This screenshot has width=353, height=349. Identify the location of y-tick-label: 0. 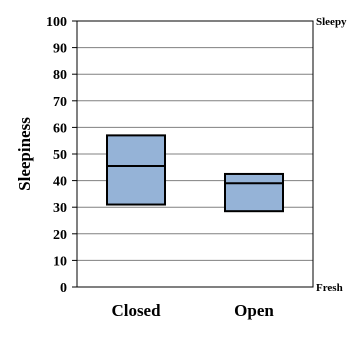
(63, 288).